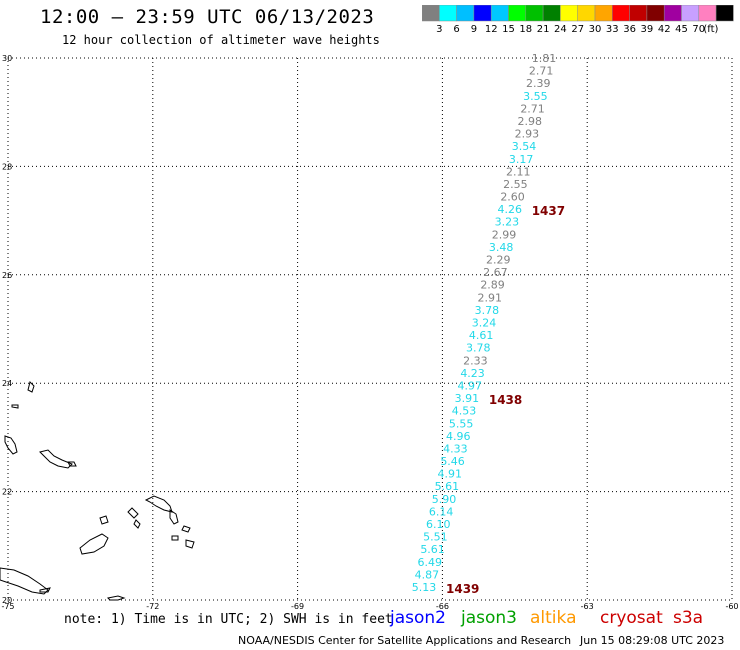 The height and width of the screenshot is (650, 740). I want to click on lat-label: 20, so click(7, 600).